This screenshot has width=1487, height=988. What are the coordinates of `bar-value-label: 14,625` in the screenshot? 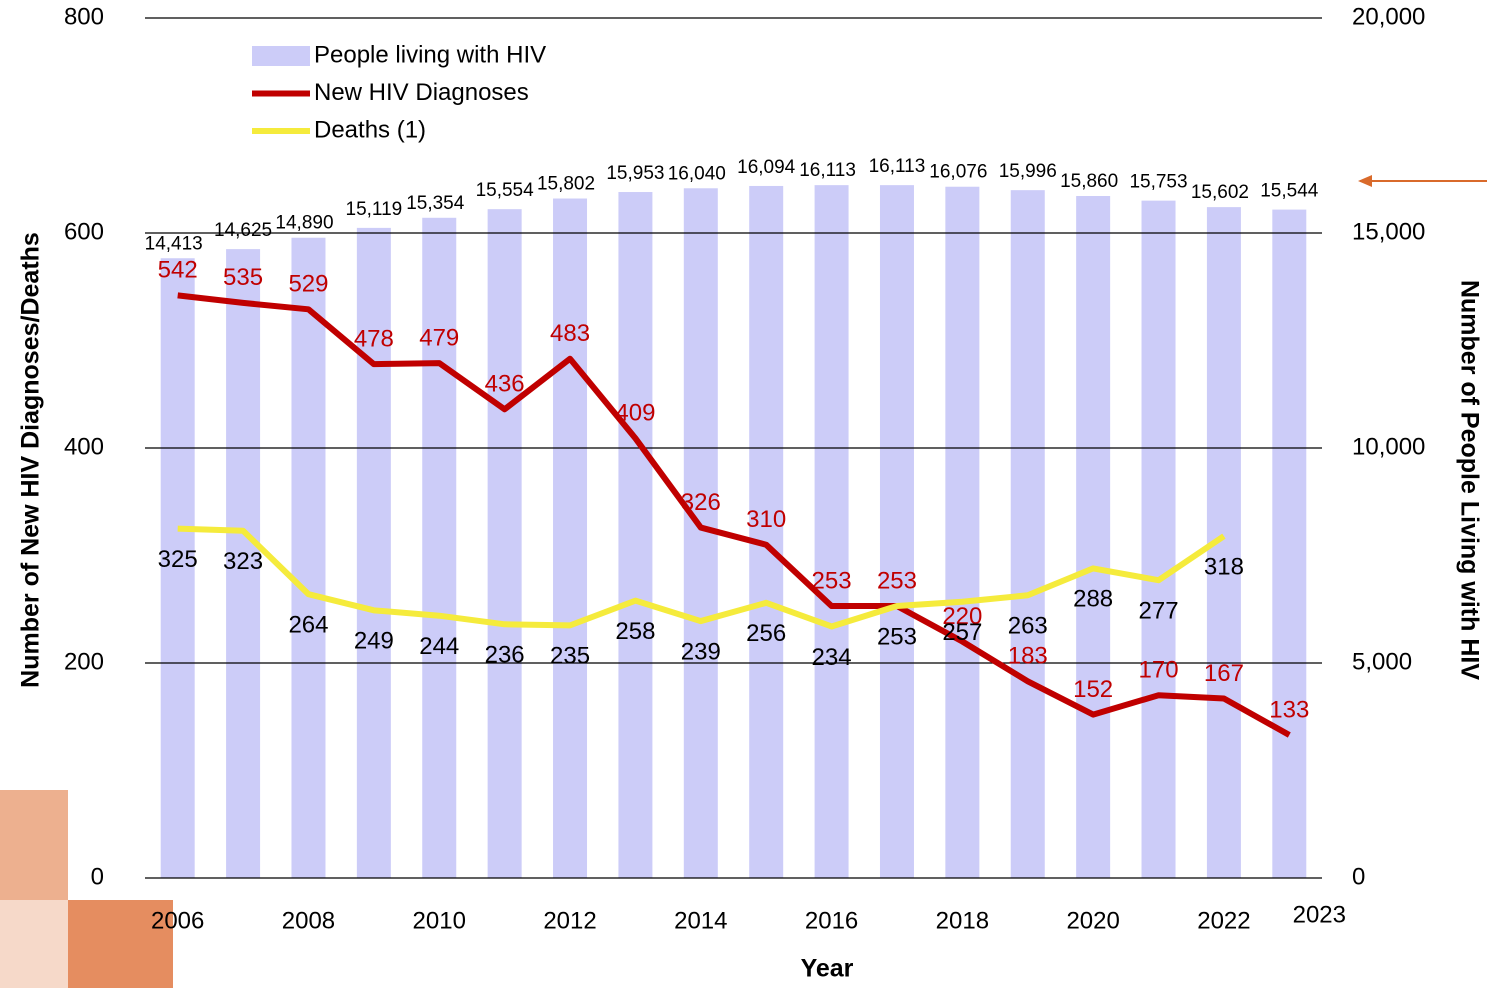 It's located at (243, 230).